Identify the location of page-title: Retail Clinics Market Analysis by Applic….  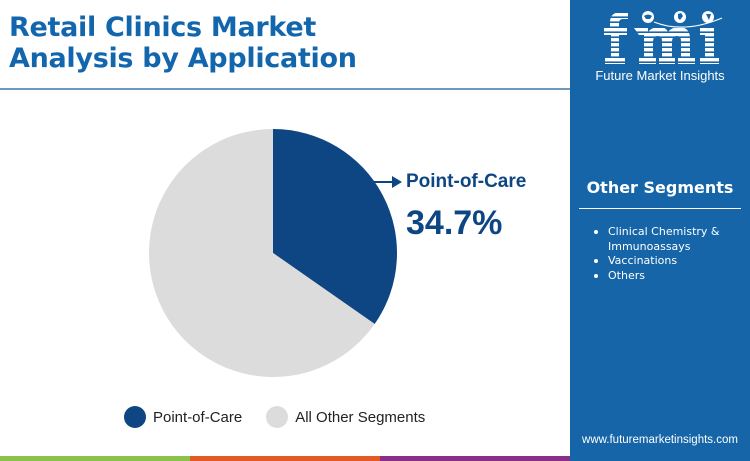
(183, 43).